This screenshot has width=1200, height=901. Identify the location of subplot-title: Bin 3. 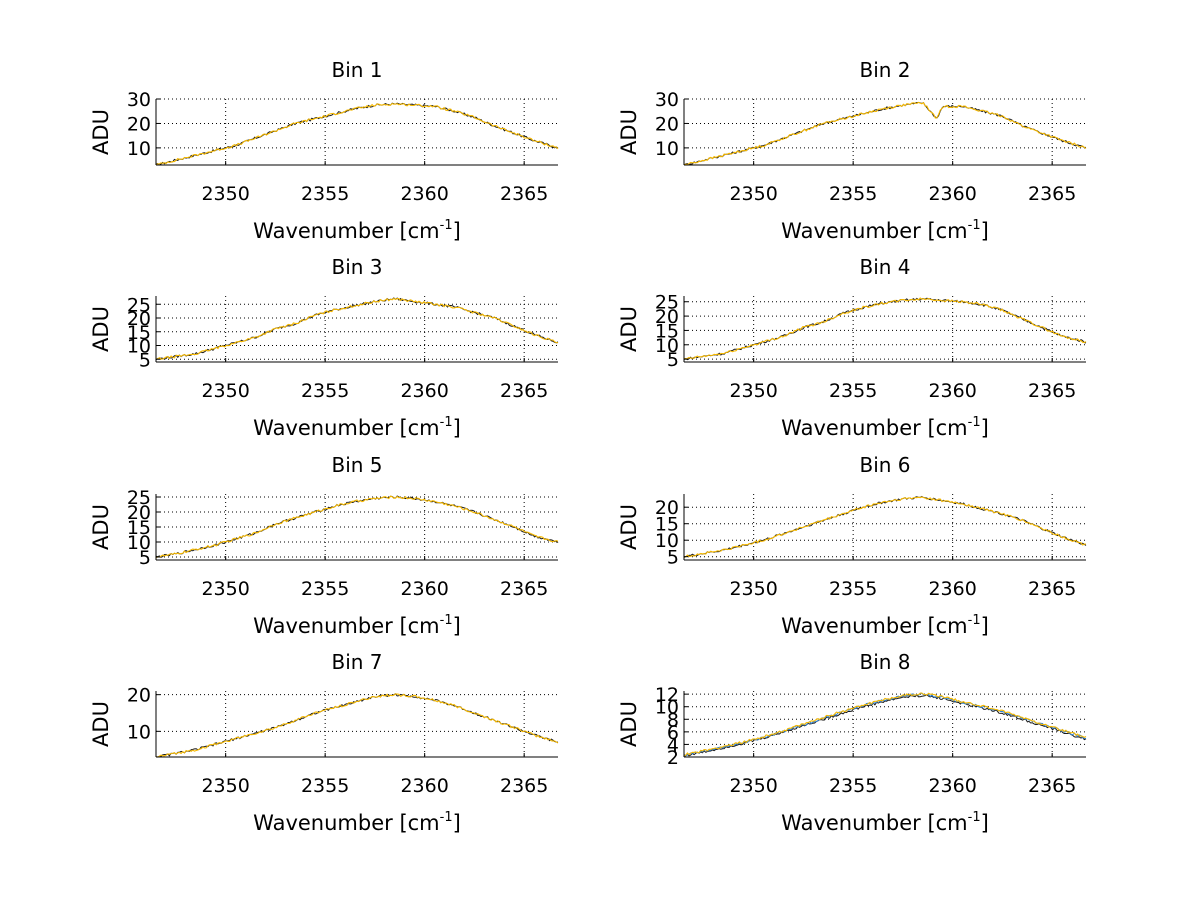
(356, 267).